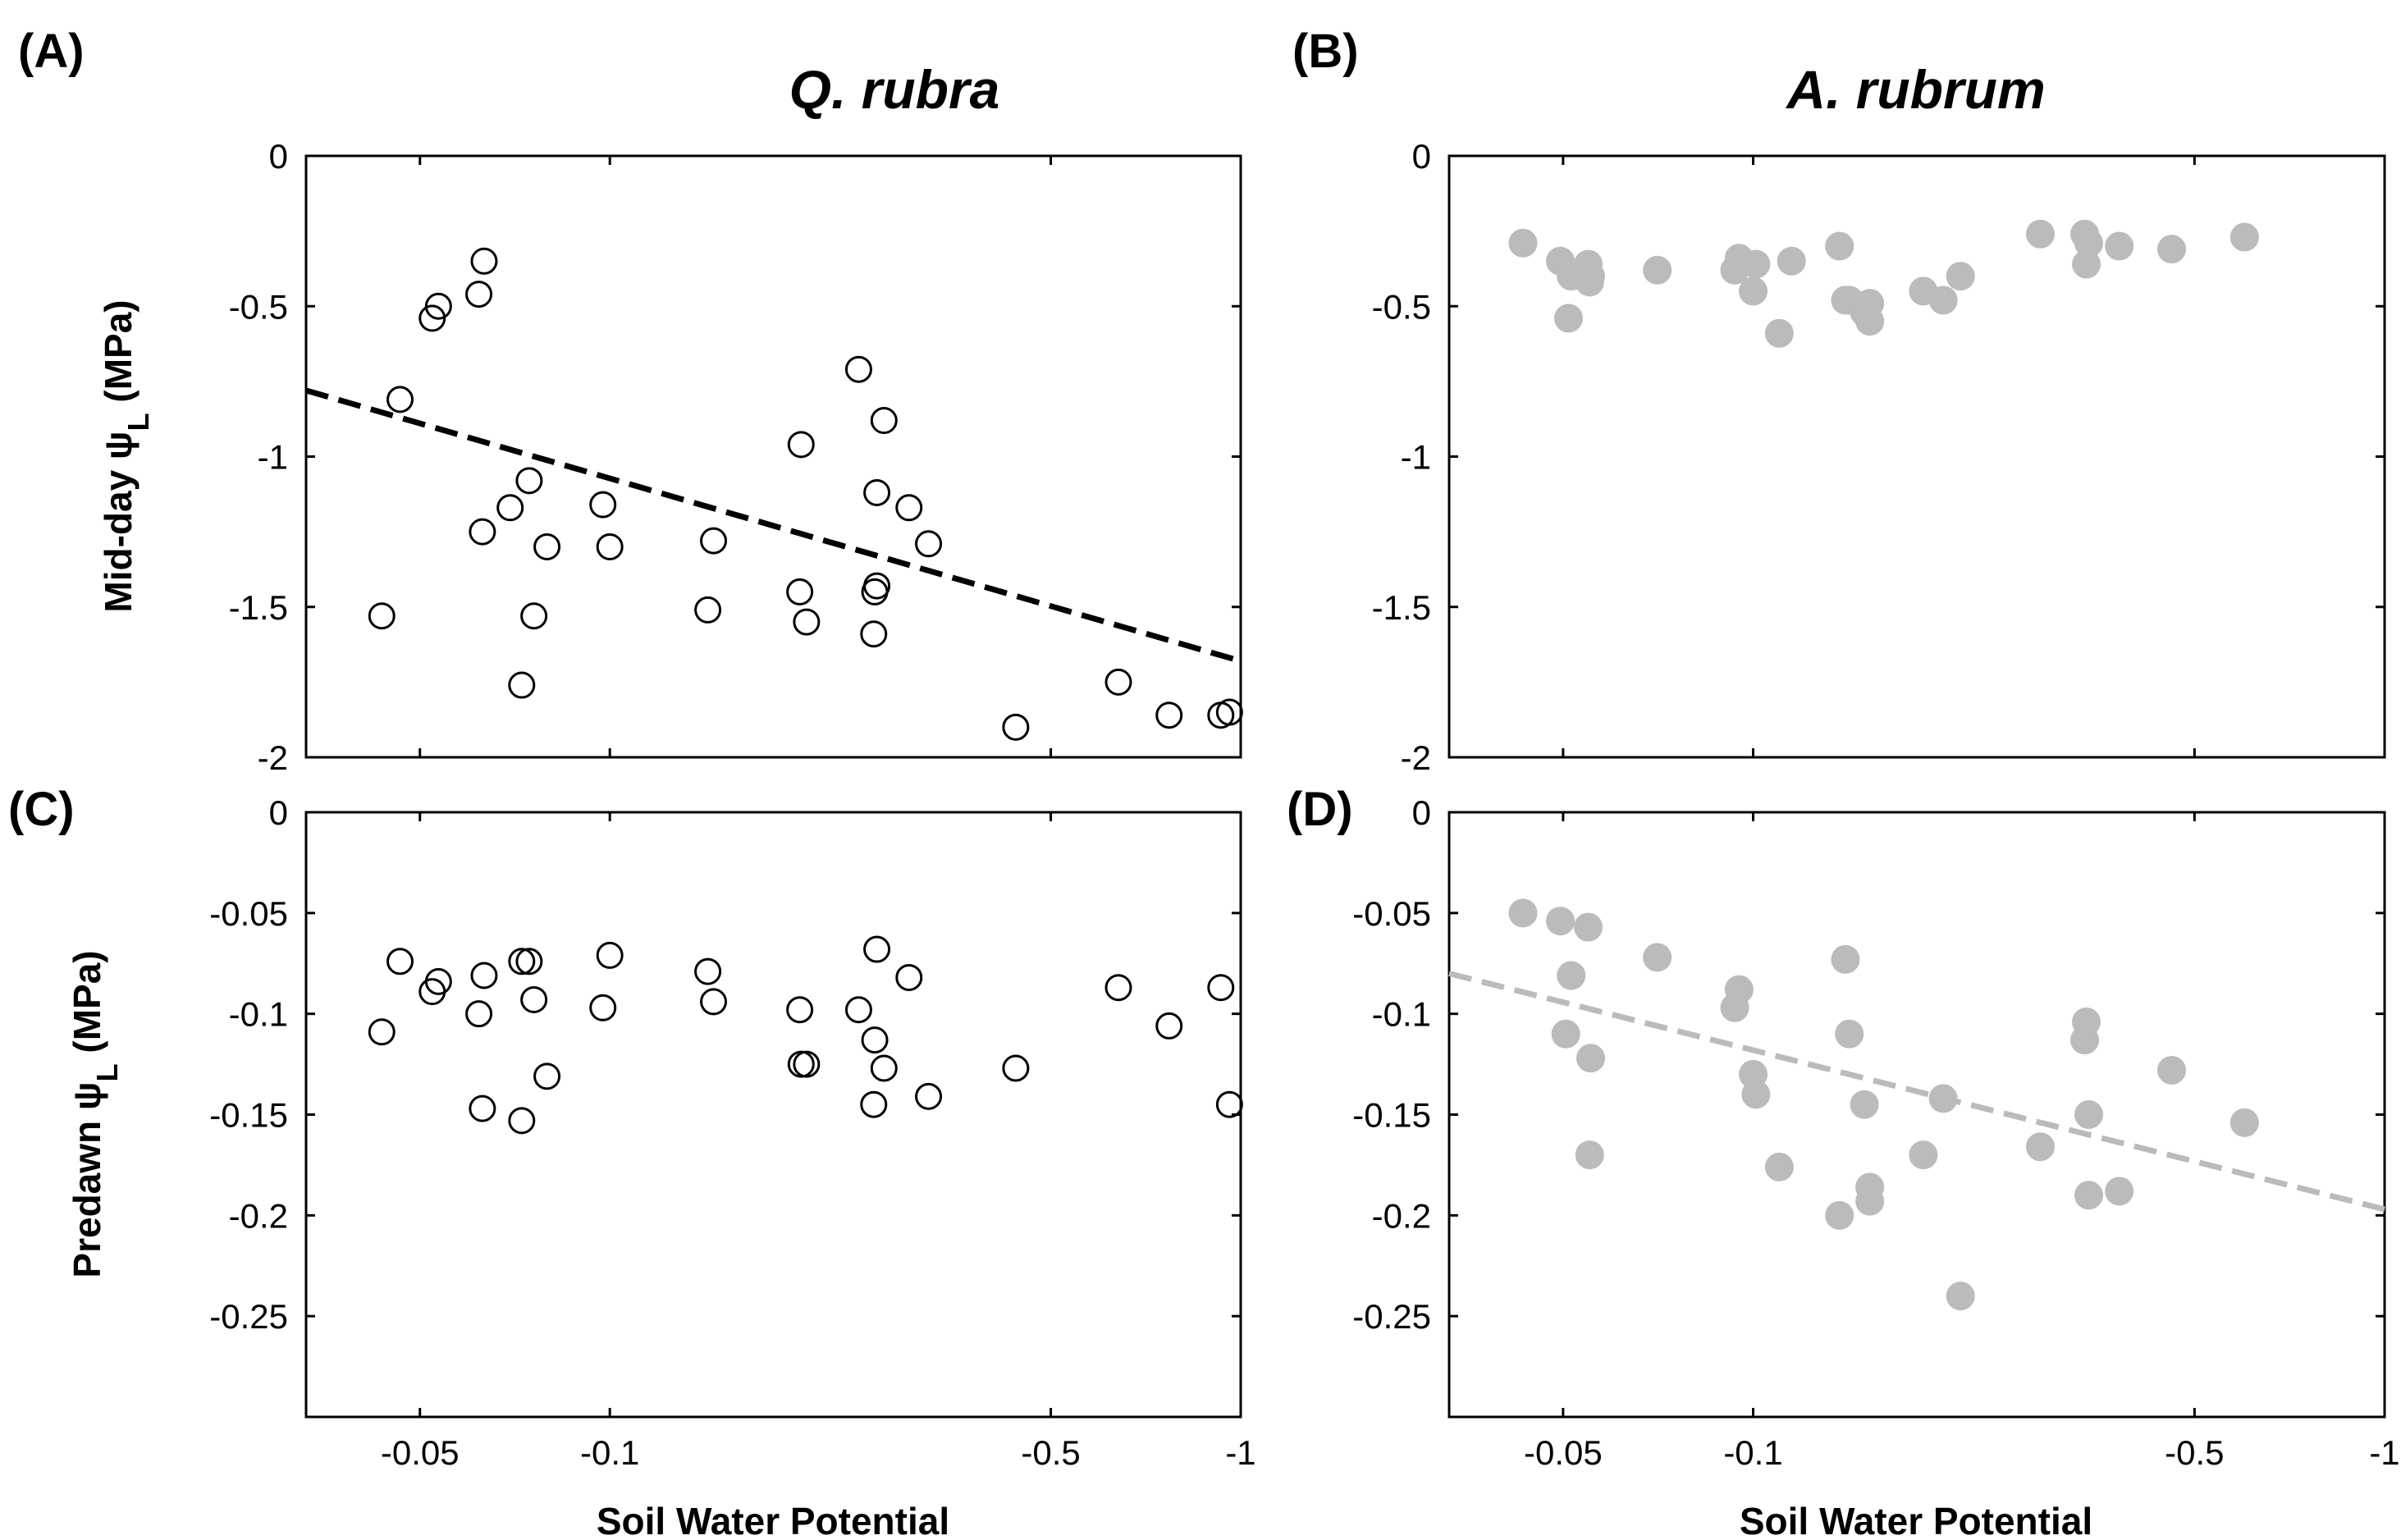  Describe the element at coordinates (421, 1452) in the screenshot. I see `panel-c-xtick-label: -0.05` at that location.